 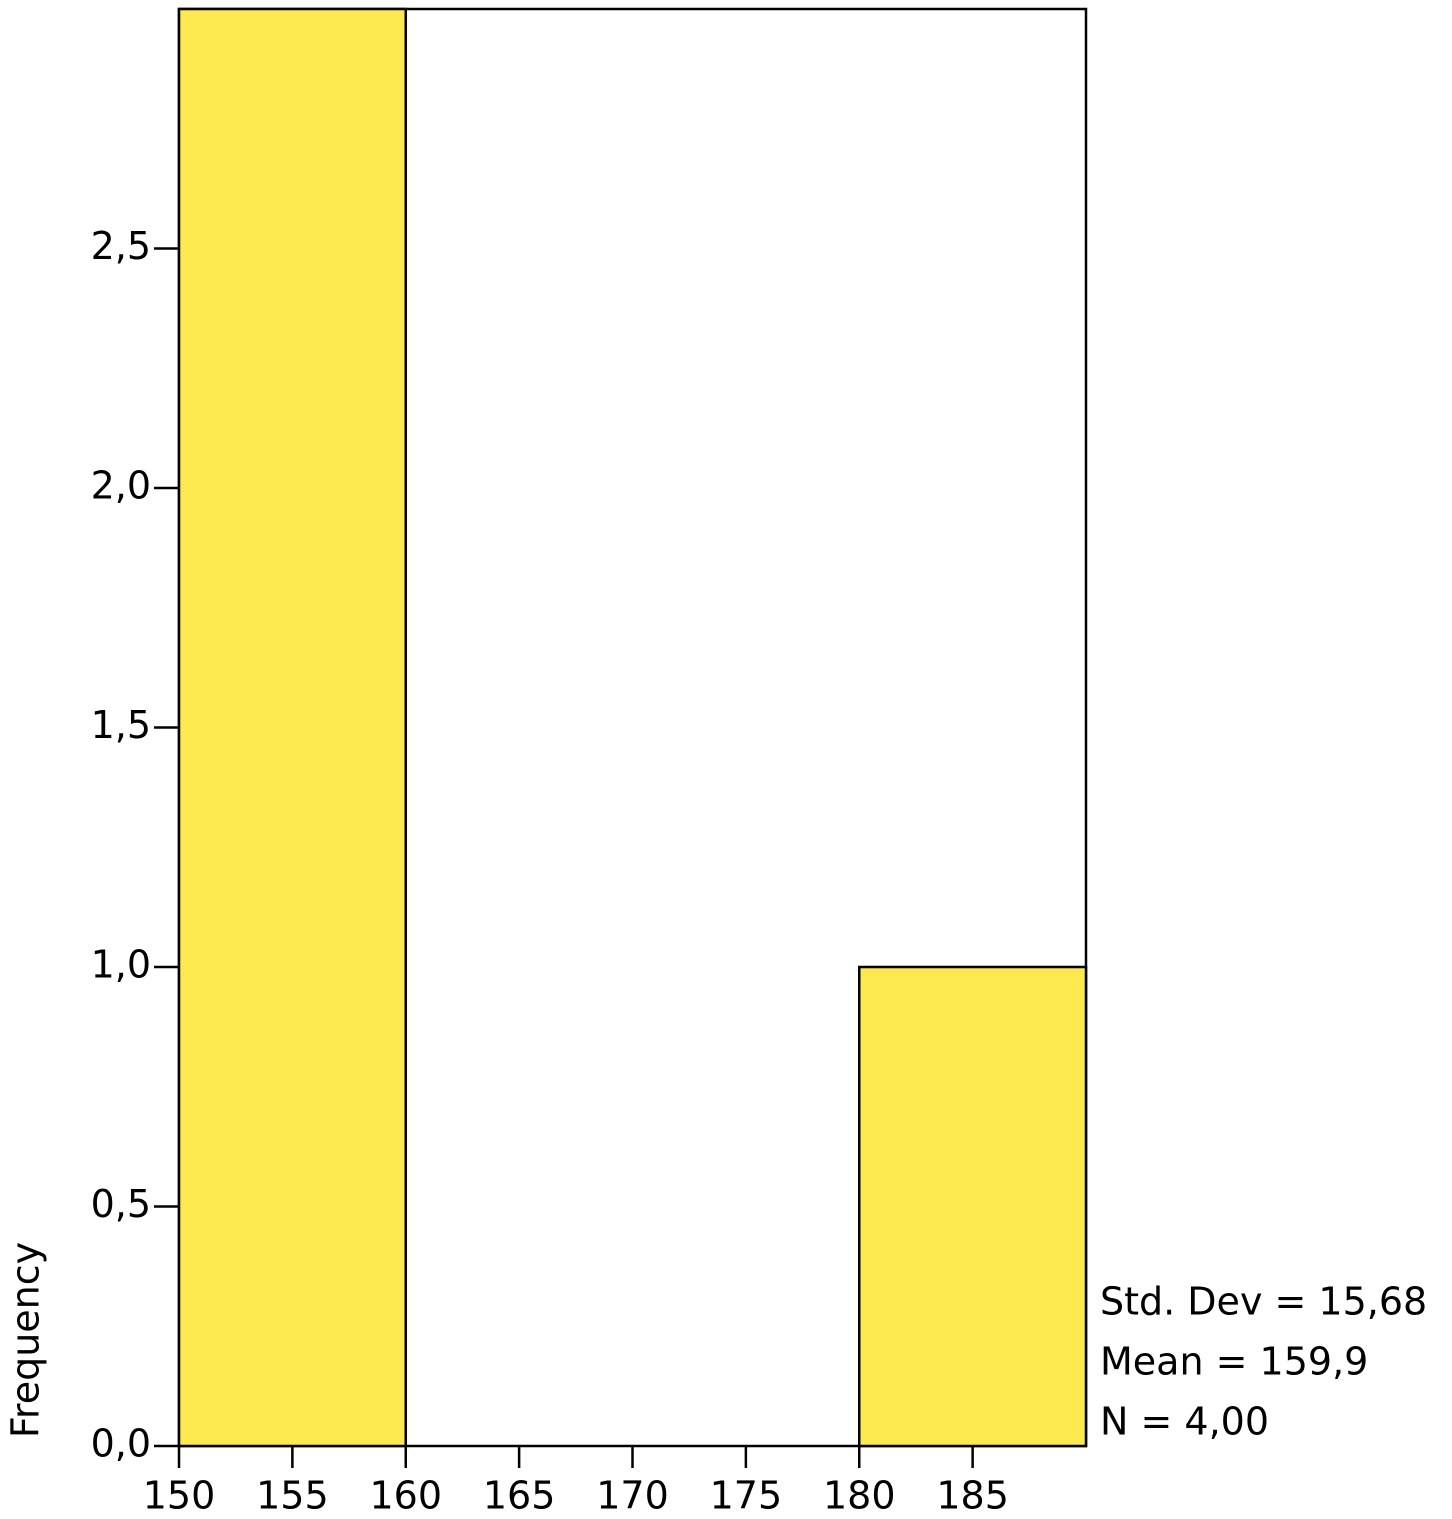 I want to click on y-tick-label: 0,5, so click(x=121, y=1204).